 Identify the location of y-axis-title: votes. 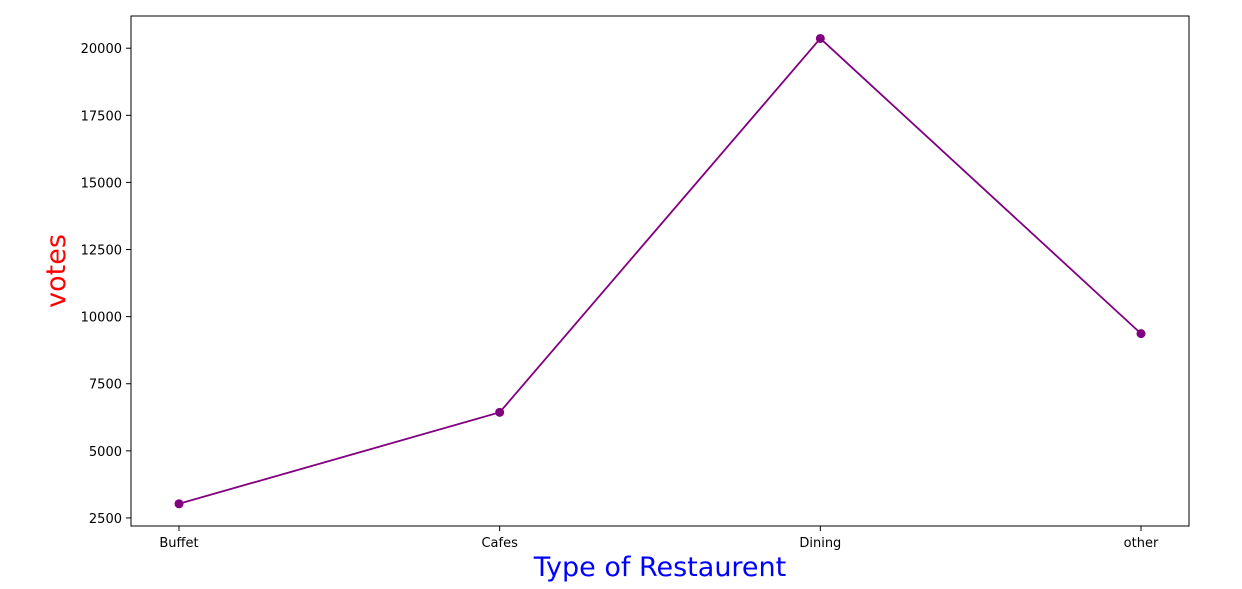
(56, 271).